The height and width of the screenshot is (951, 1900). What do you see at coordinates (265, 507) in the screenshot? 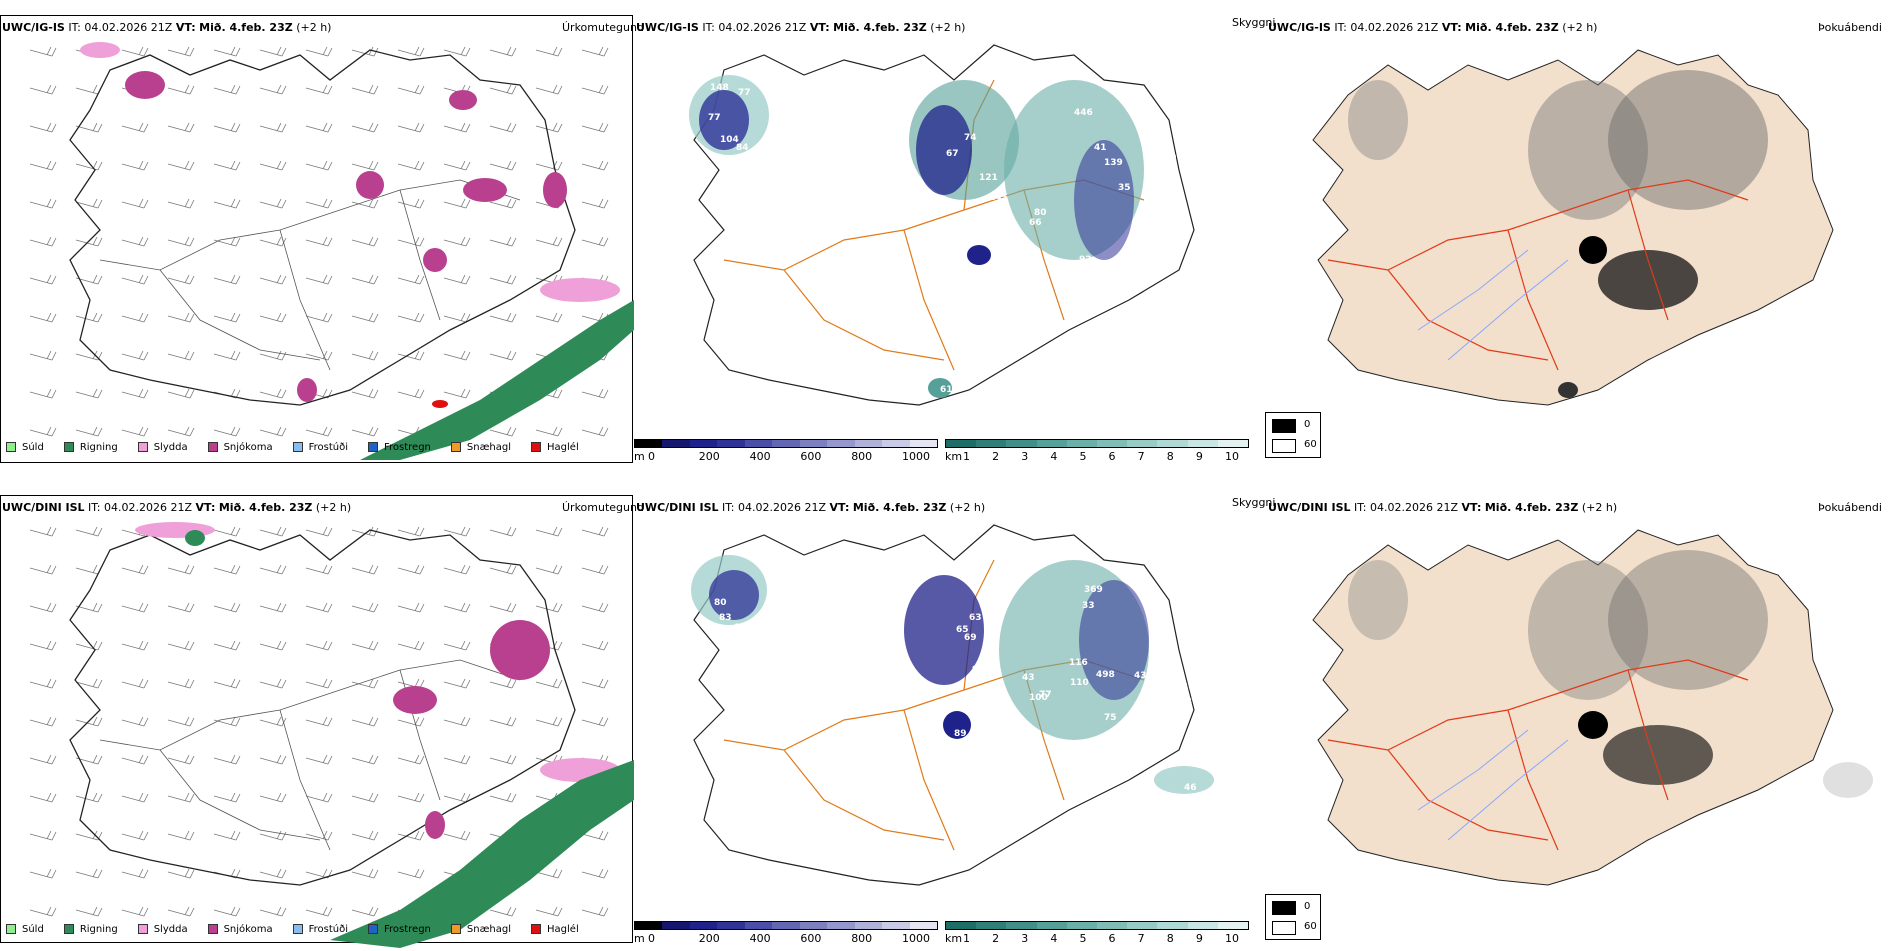
I see `vt-value: Mið. 4.feb. 23Z` at bounding box center [265, 507].